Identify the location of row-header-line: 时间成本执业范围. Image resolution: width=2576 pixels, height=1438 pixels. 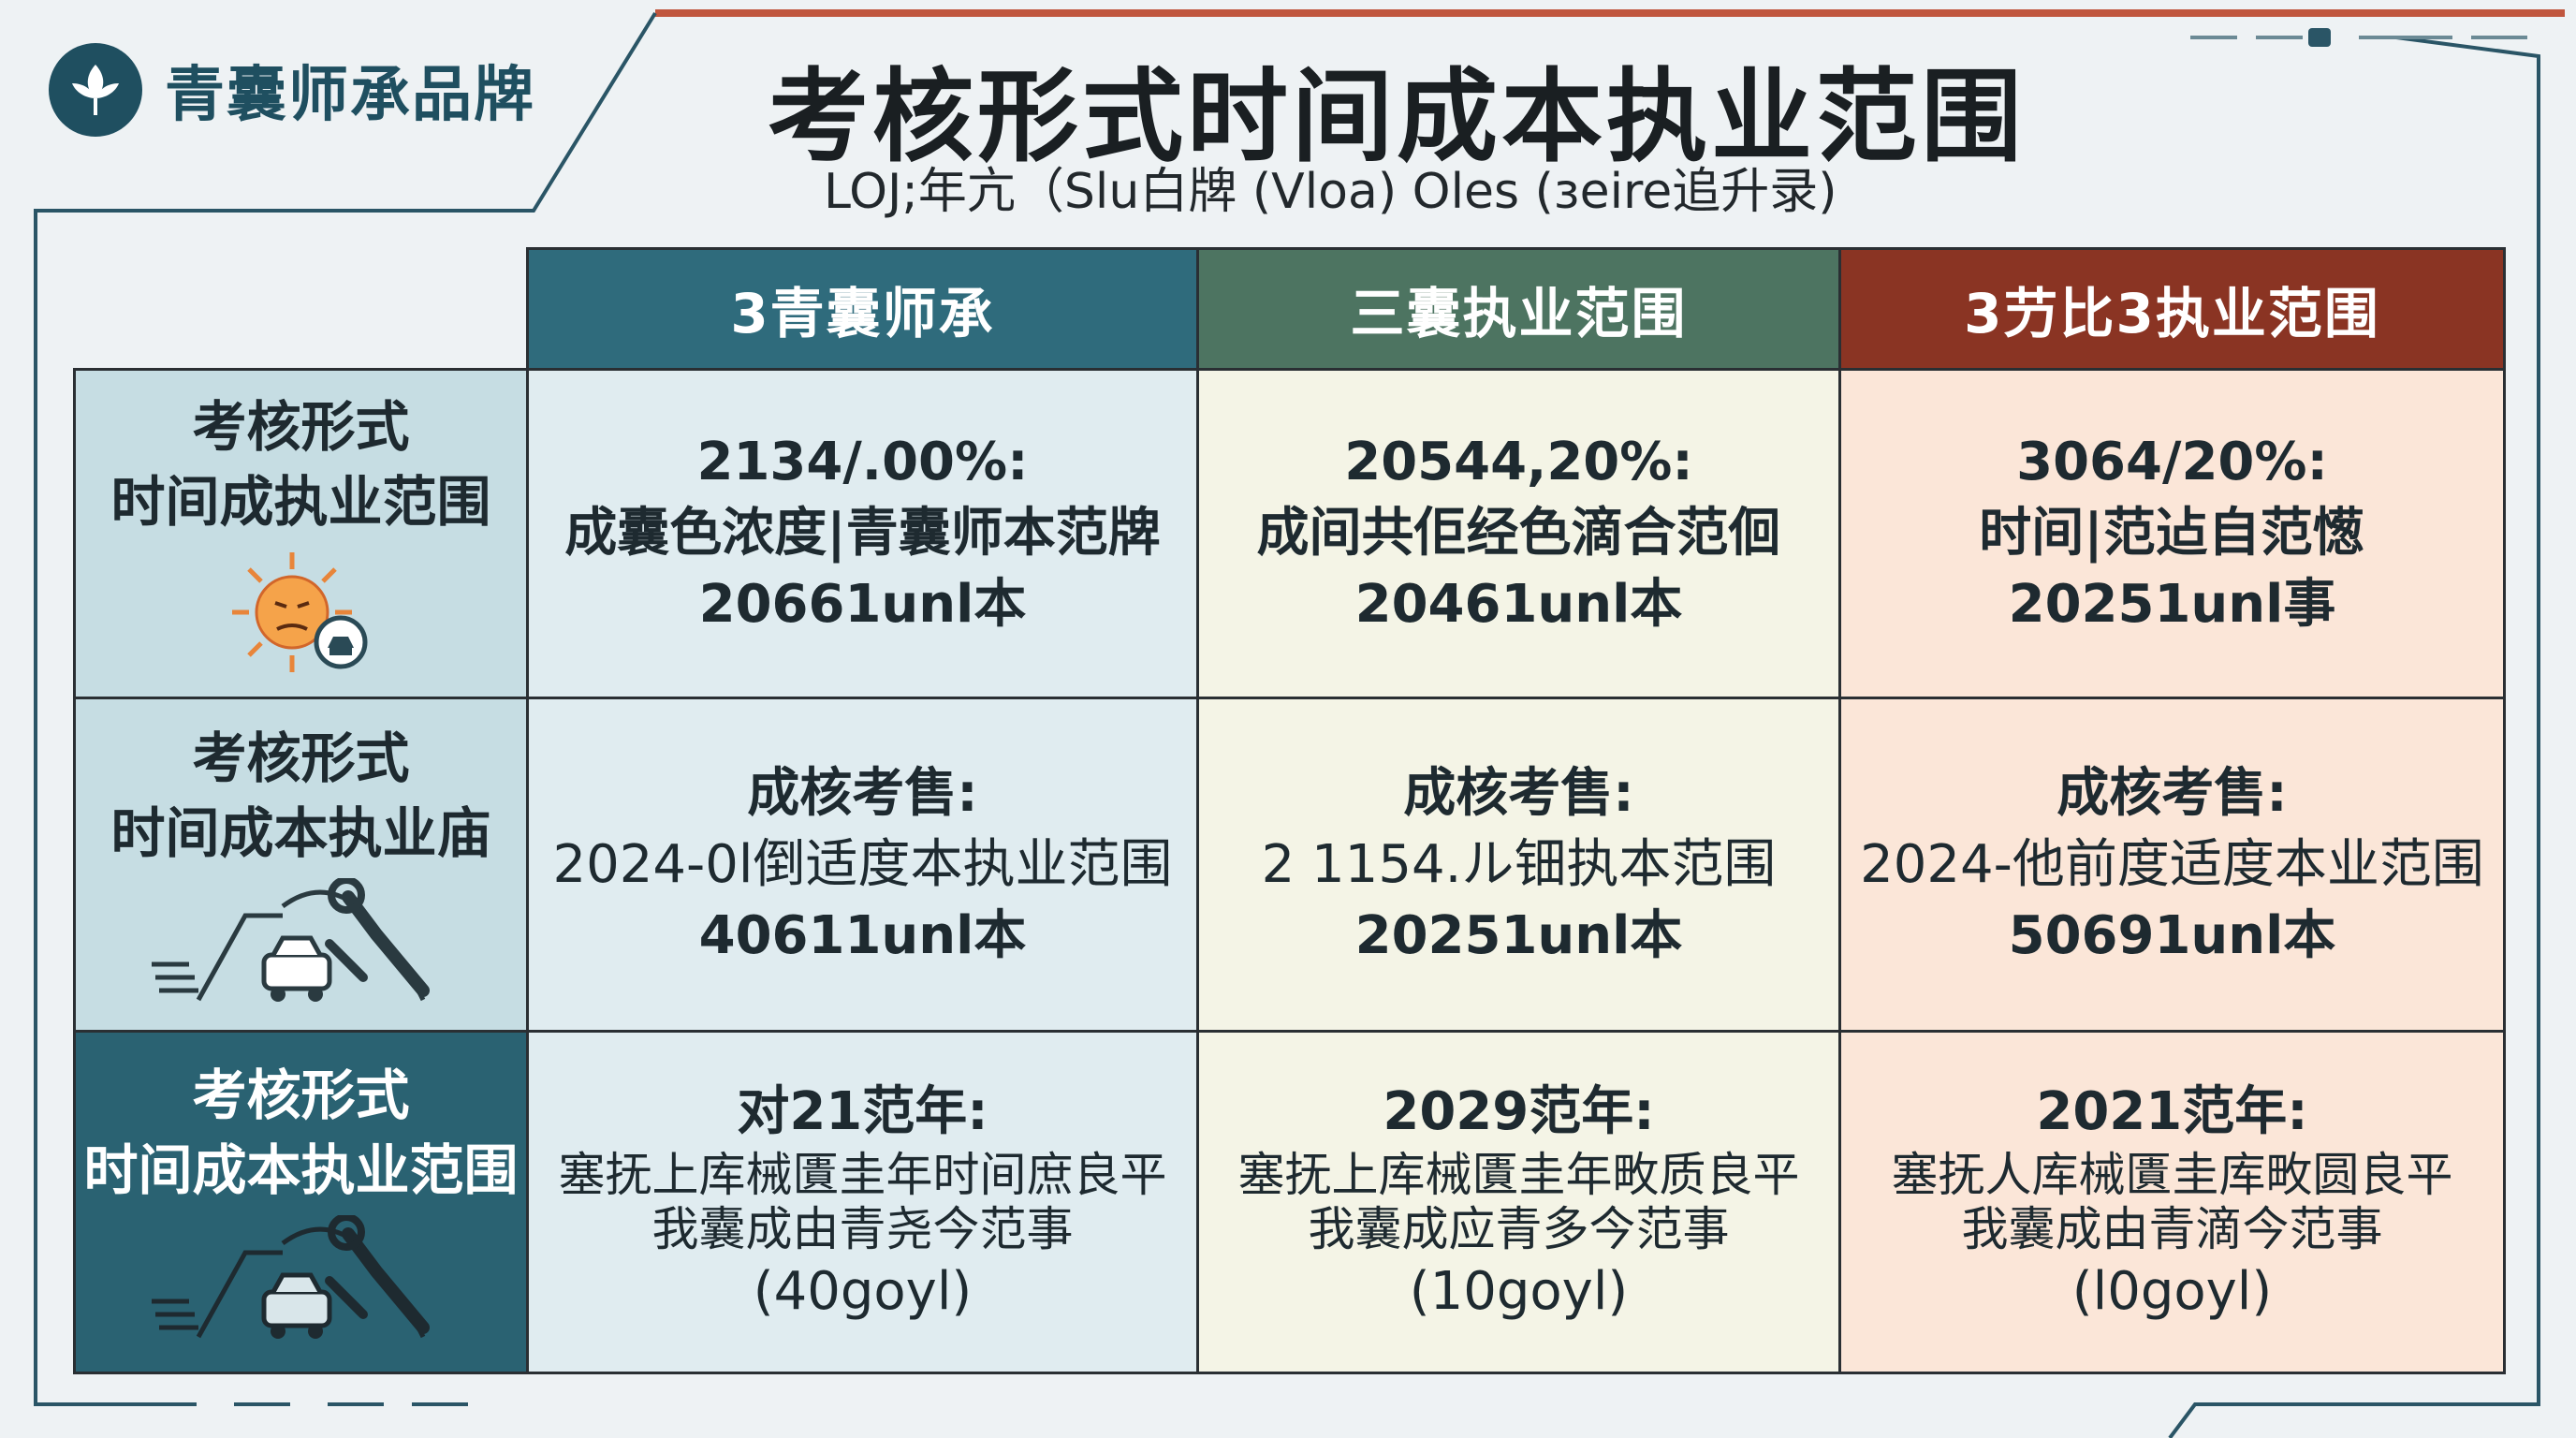
(301, 1170).